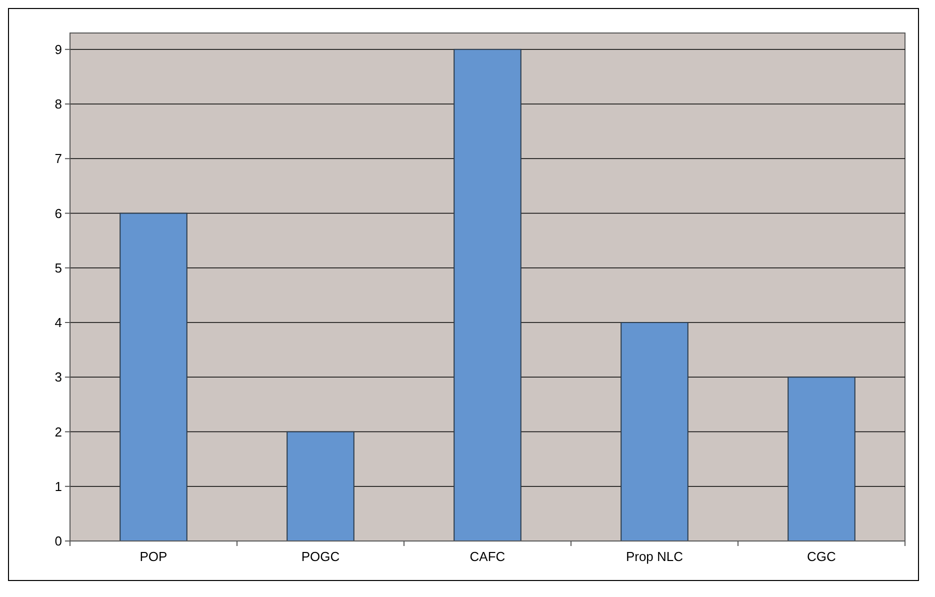  What do you see at coordinates (58, 213) in the screenshot?
I see `y-tick-label: 6` at bounding box center [58, 213].